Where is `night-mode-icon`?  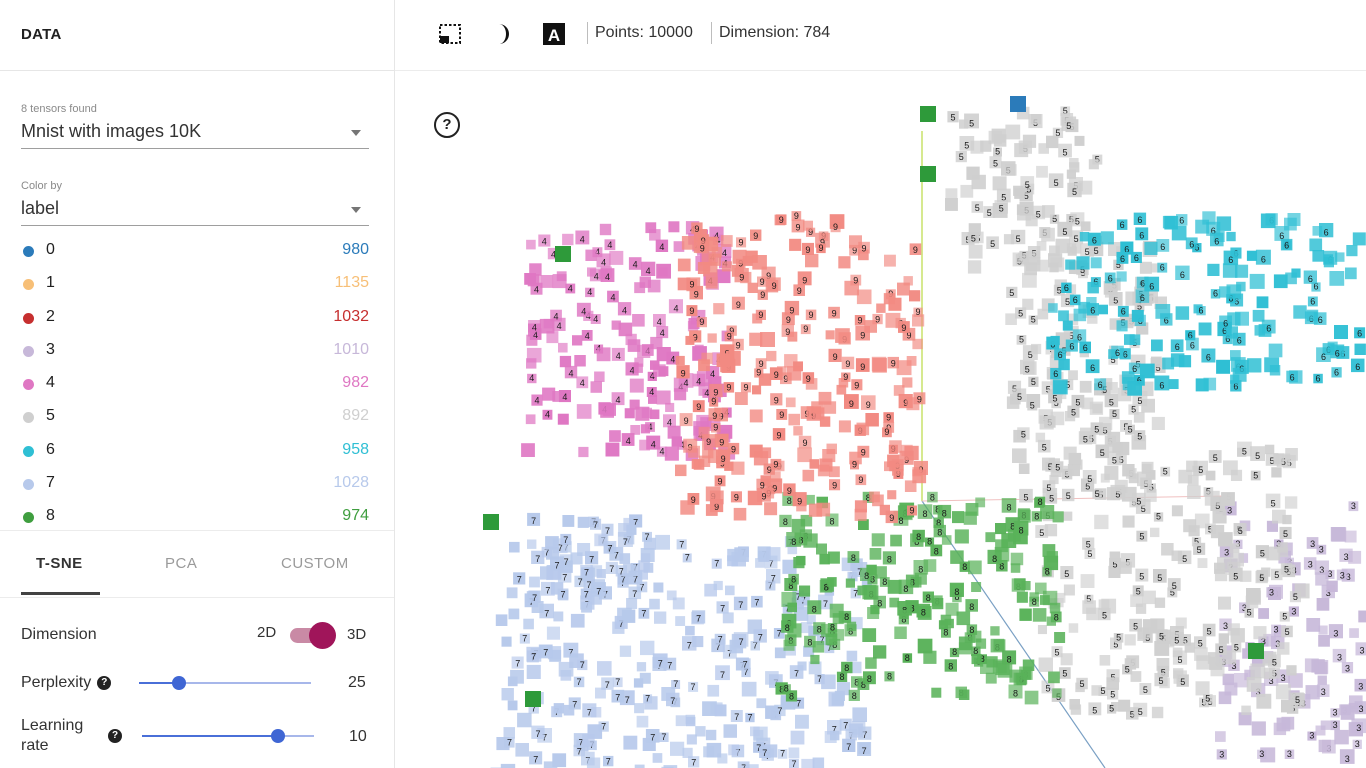 night-mode-icon is located at coordinates (504, 34).